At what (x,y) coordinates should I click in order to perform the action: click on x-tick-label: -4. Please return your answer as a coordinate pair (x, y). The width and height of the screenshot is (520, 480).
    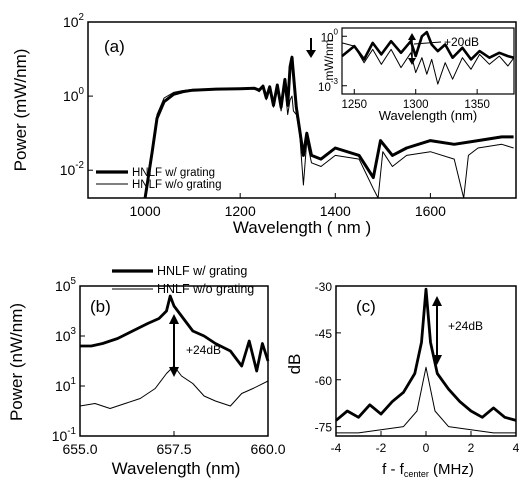
    Looking at the image, I should click on (336, 448).